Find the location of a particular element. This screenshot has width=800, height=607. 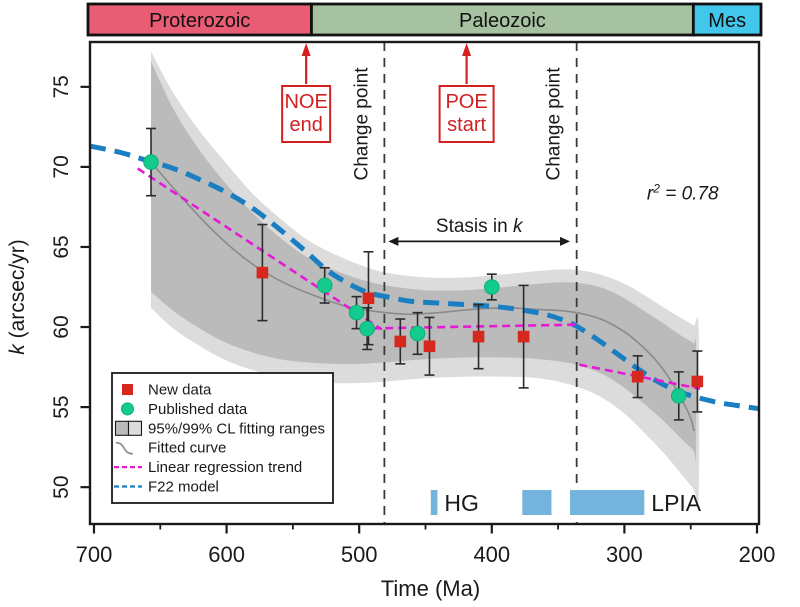

glacial-bar is located at coordinates (537, 503).